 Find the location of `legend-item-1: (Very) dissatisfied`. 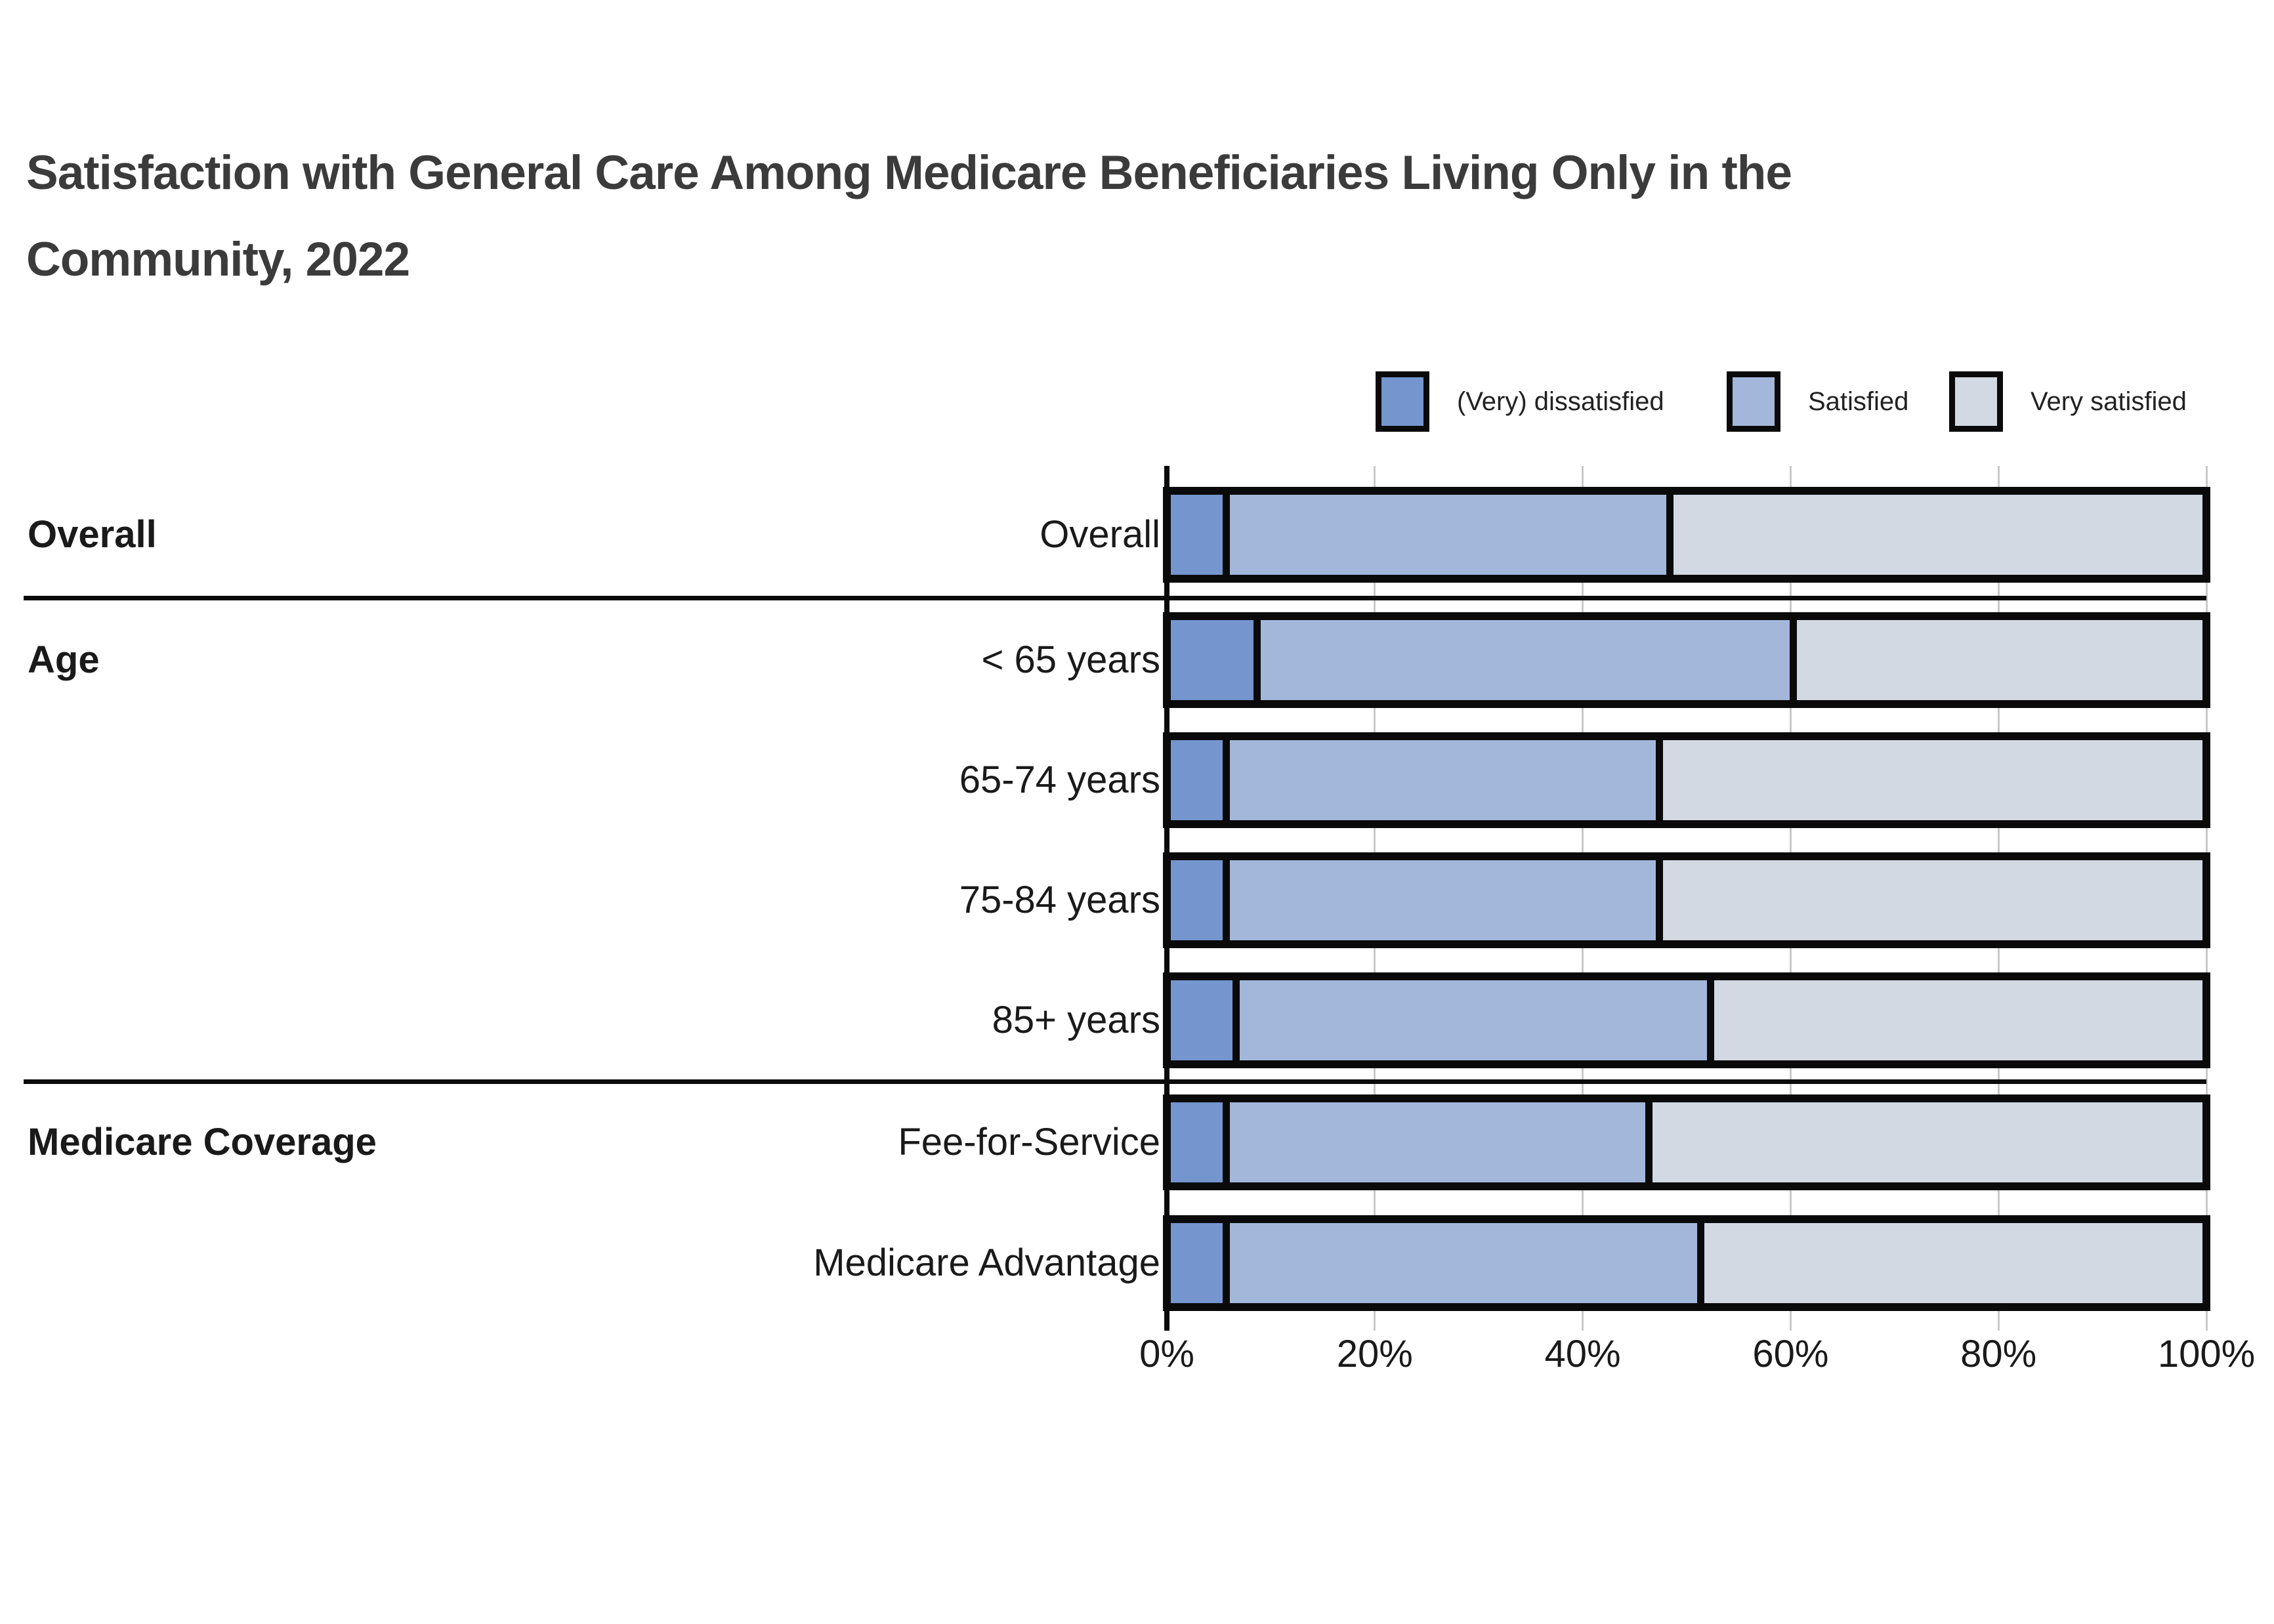

legend-item-1: (Very) dissatisfied is located at coordinates (1520, 402).